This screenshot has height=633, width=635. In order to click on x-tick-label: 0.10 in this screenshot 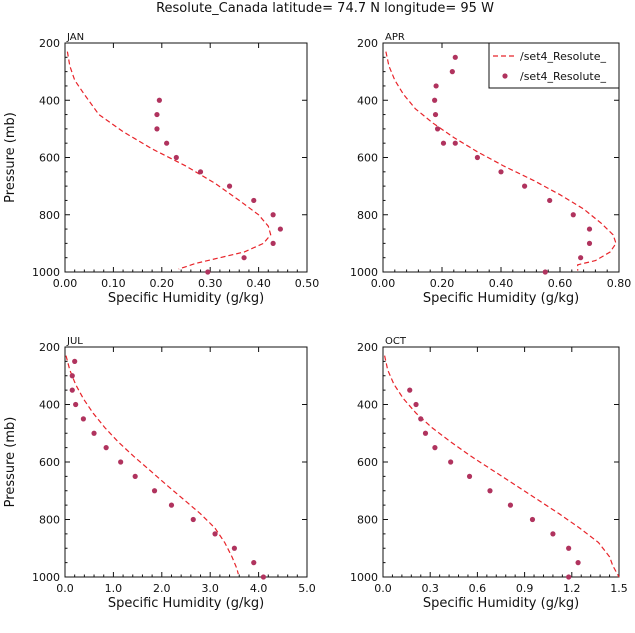, I will do `click(113, 283)`.